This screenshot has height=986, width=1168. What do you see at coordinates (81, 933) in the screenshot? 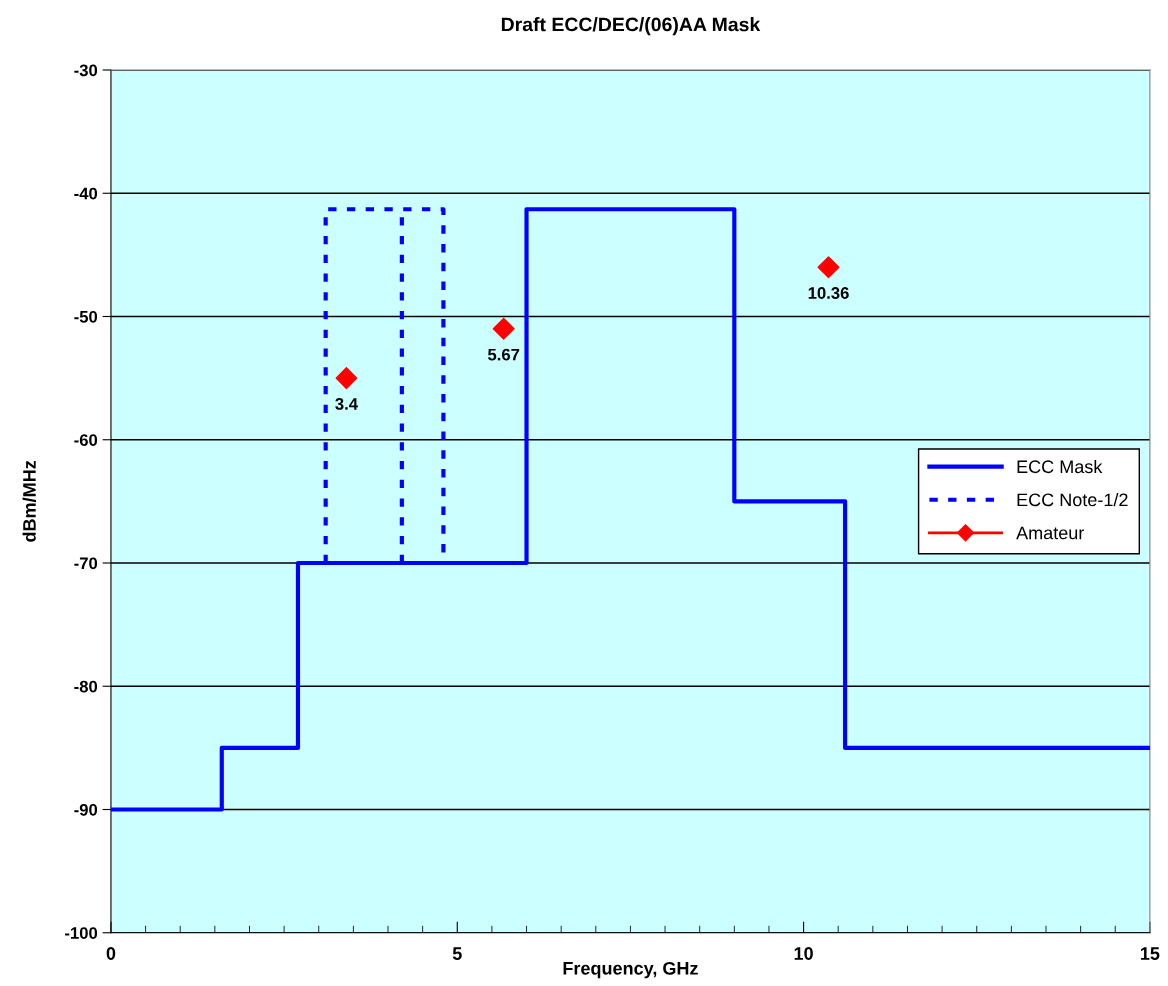
I see `y-tick-label: -100` at bounding box center [81, 933].